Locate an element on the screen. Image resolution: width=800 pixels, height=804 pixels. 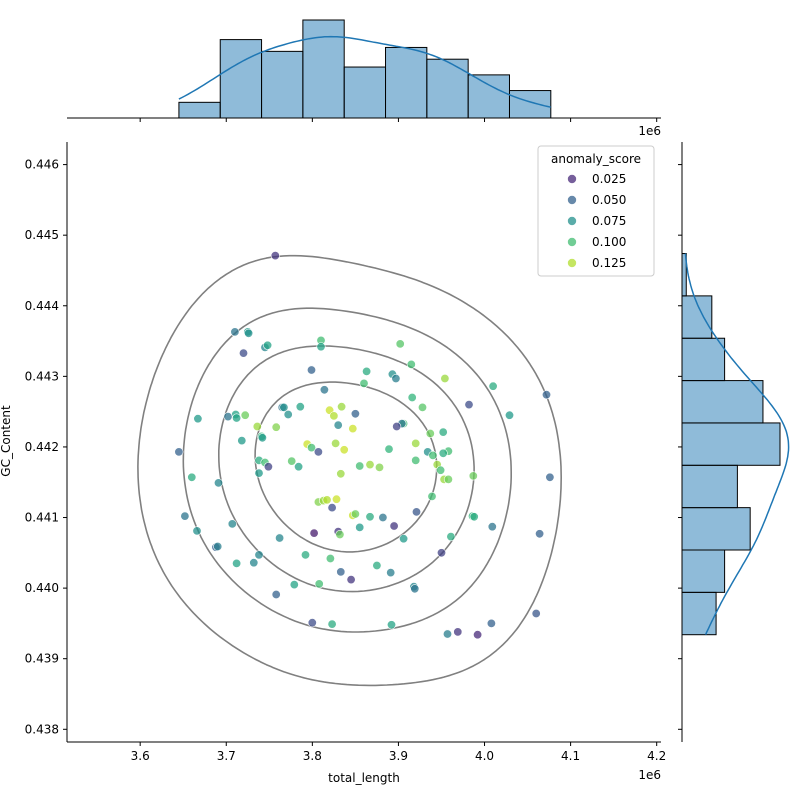
x-axis-label: total_length is located at coordinates (364, 778).